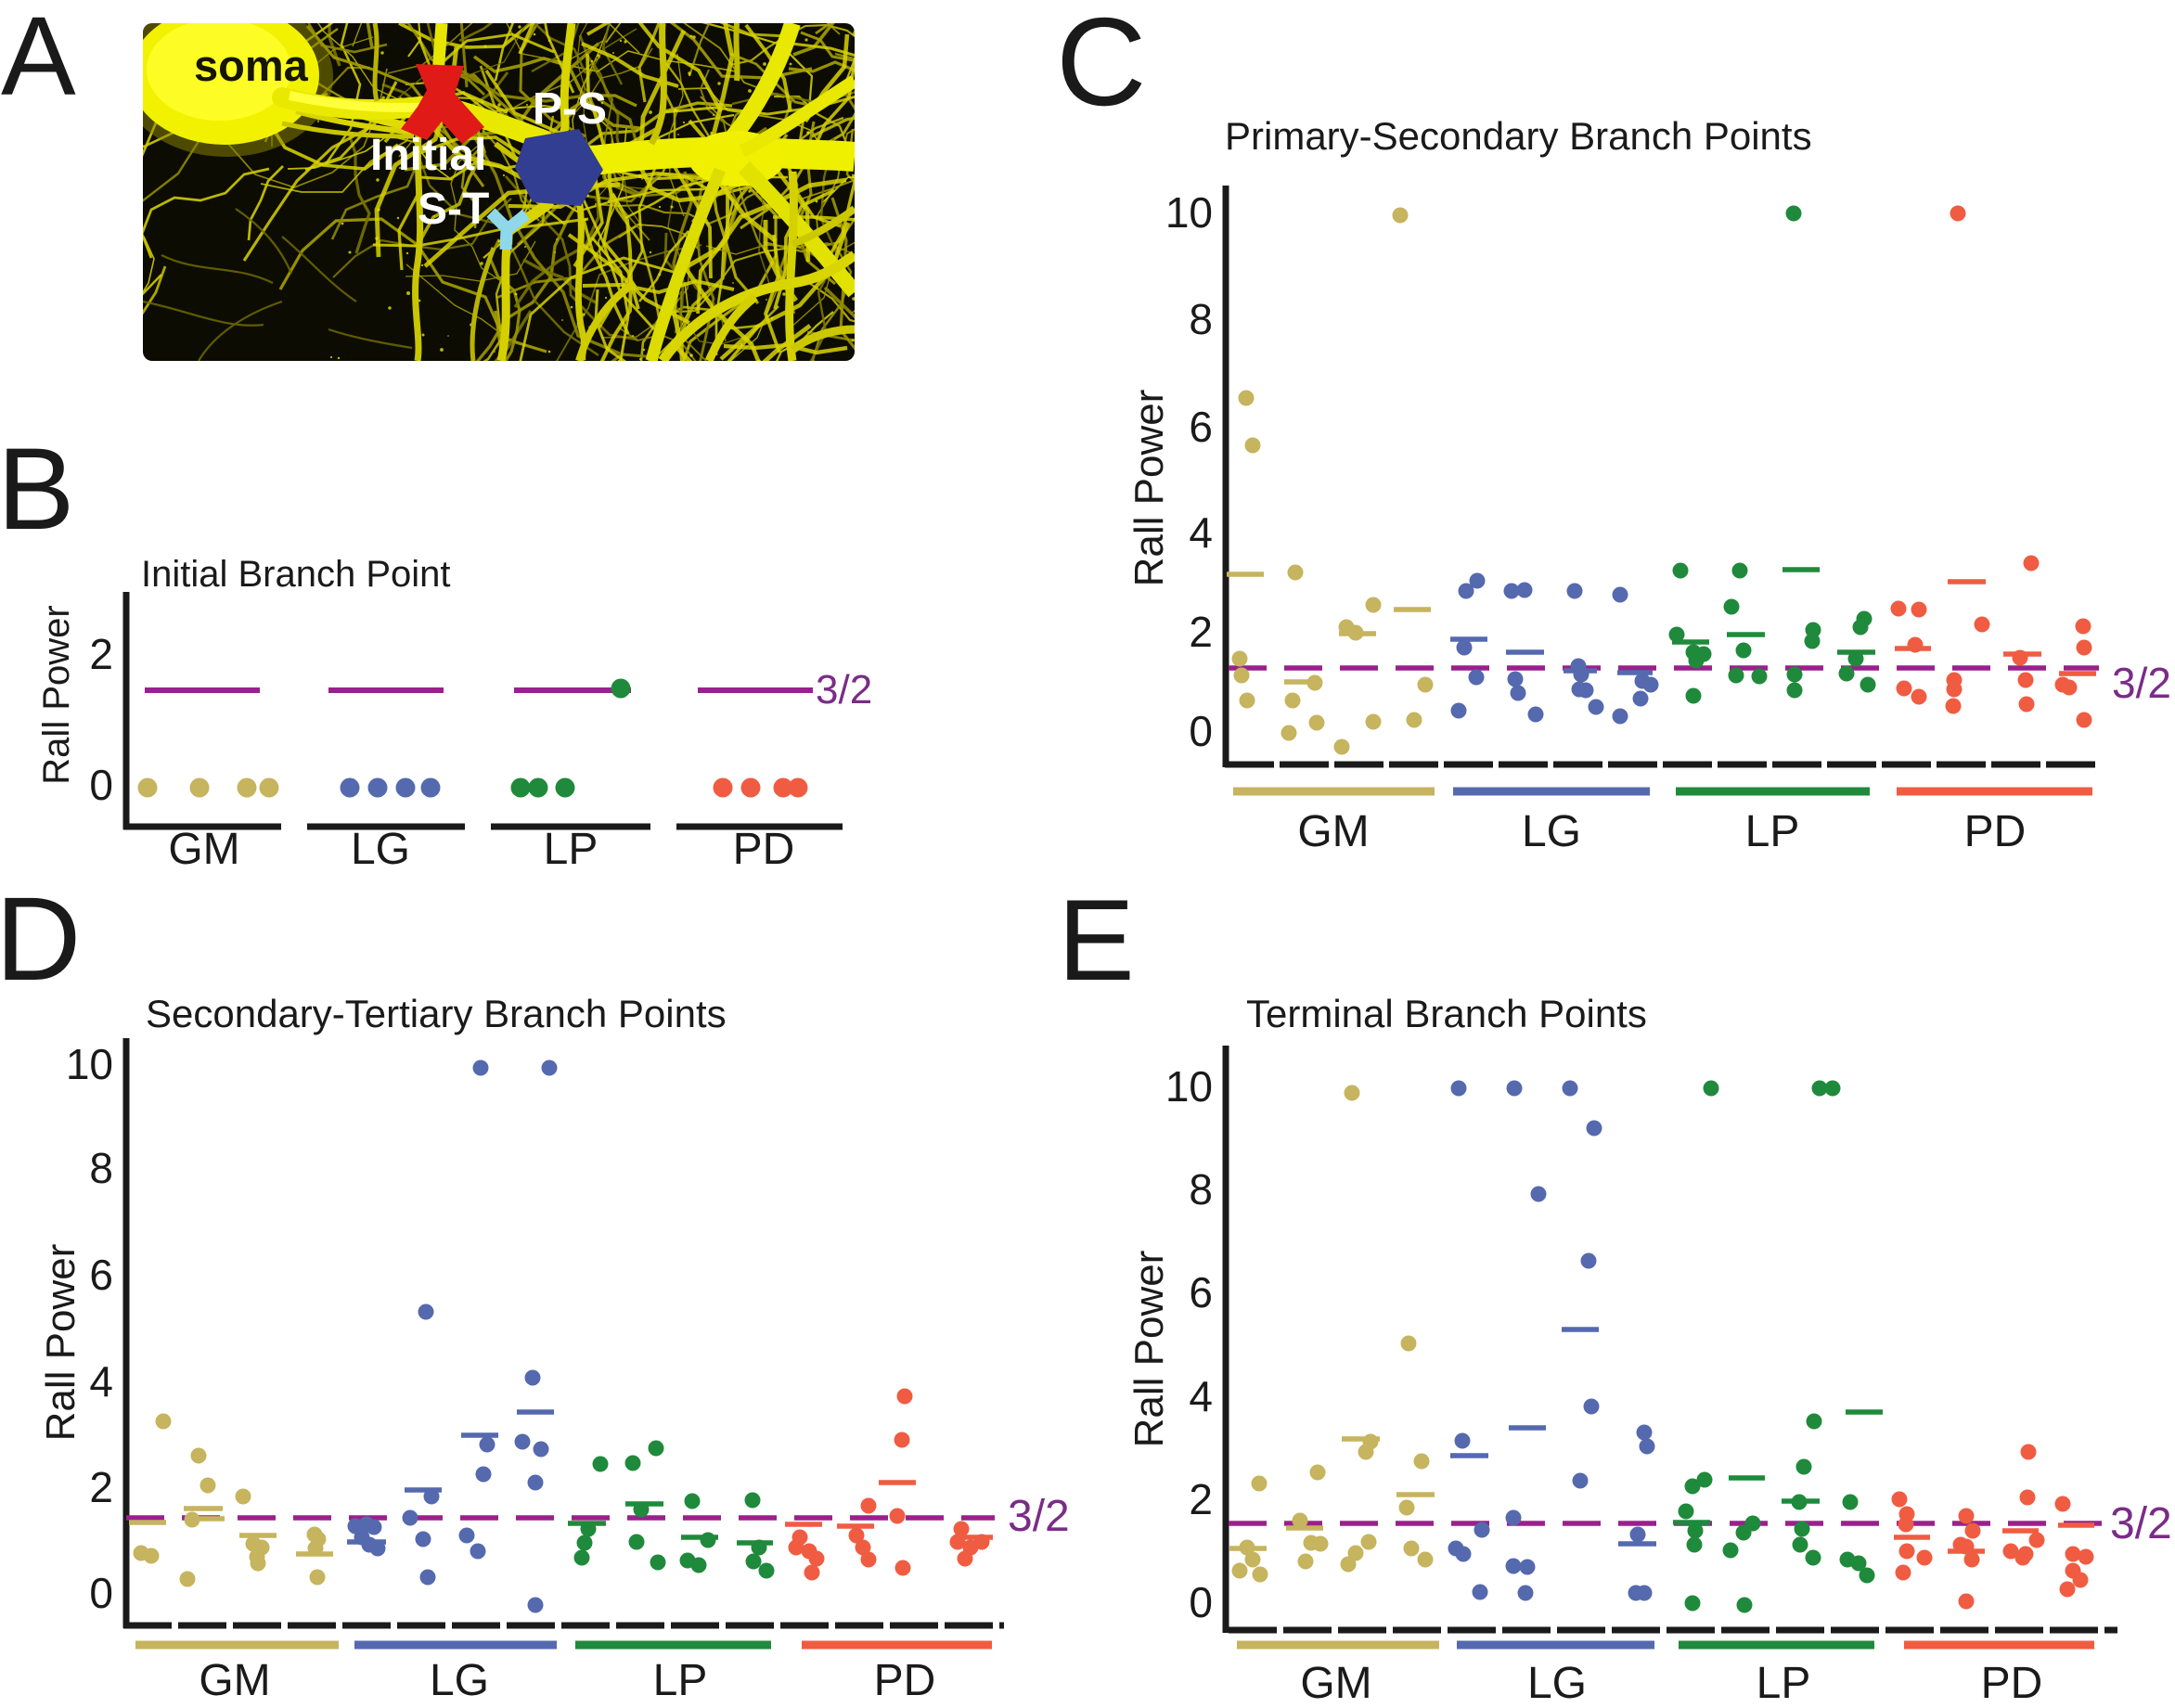 Image resolution: width=2175 pixels, height=1708 pixels. I want to click on svg-text:Secondary-Tertiary Branch Poin: Secondary-Tertiary Branch Points, so click(436, 1013).